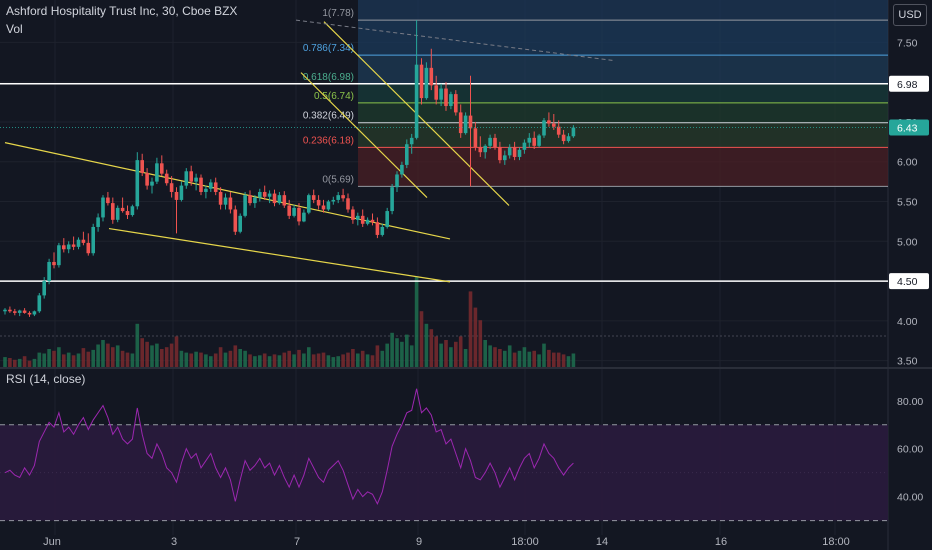 This screenshot has width=932, height=550. What do you see at coordinates (910, 450) in the screenshot?
I see `rsi-tick-label: 60.00` at bounding box center [910, 450].